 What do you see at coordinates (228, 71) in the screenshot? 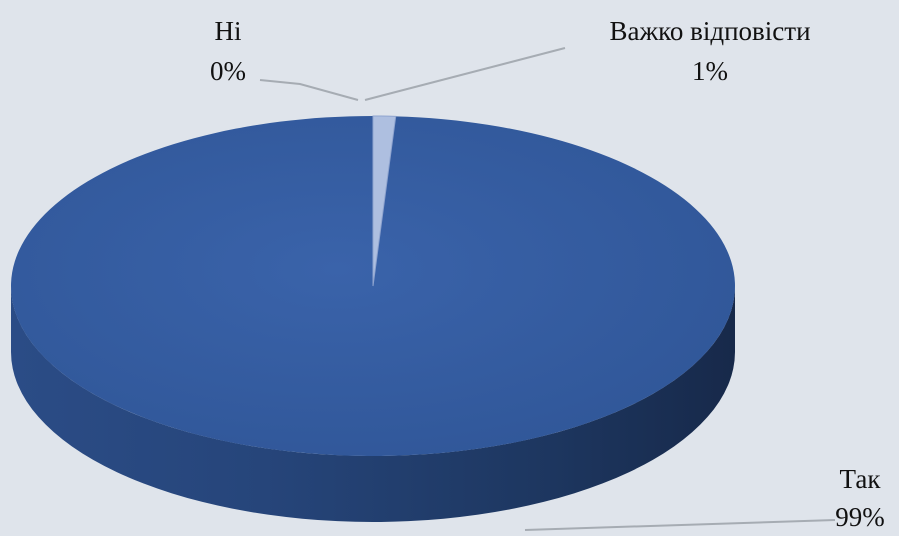
I see `label-ni-value: 0%` at bounding box center [228, 71].